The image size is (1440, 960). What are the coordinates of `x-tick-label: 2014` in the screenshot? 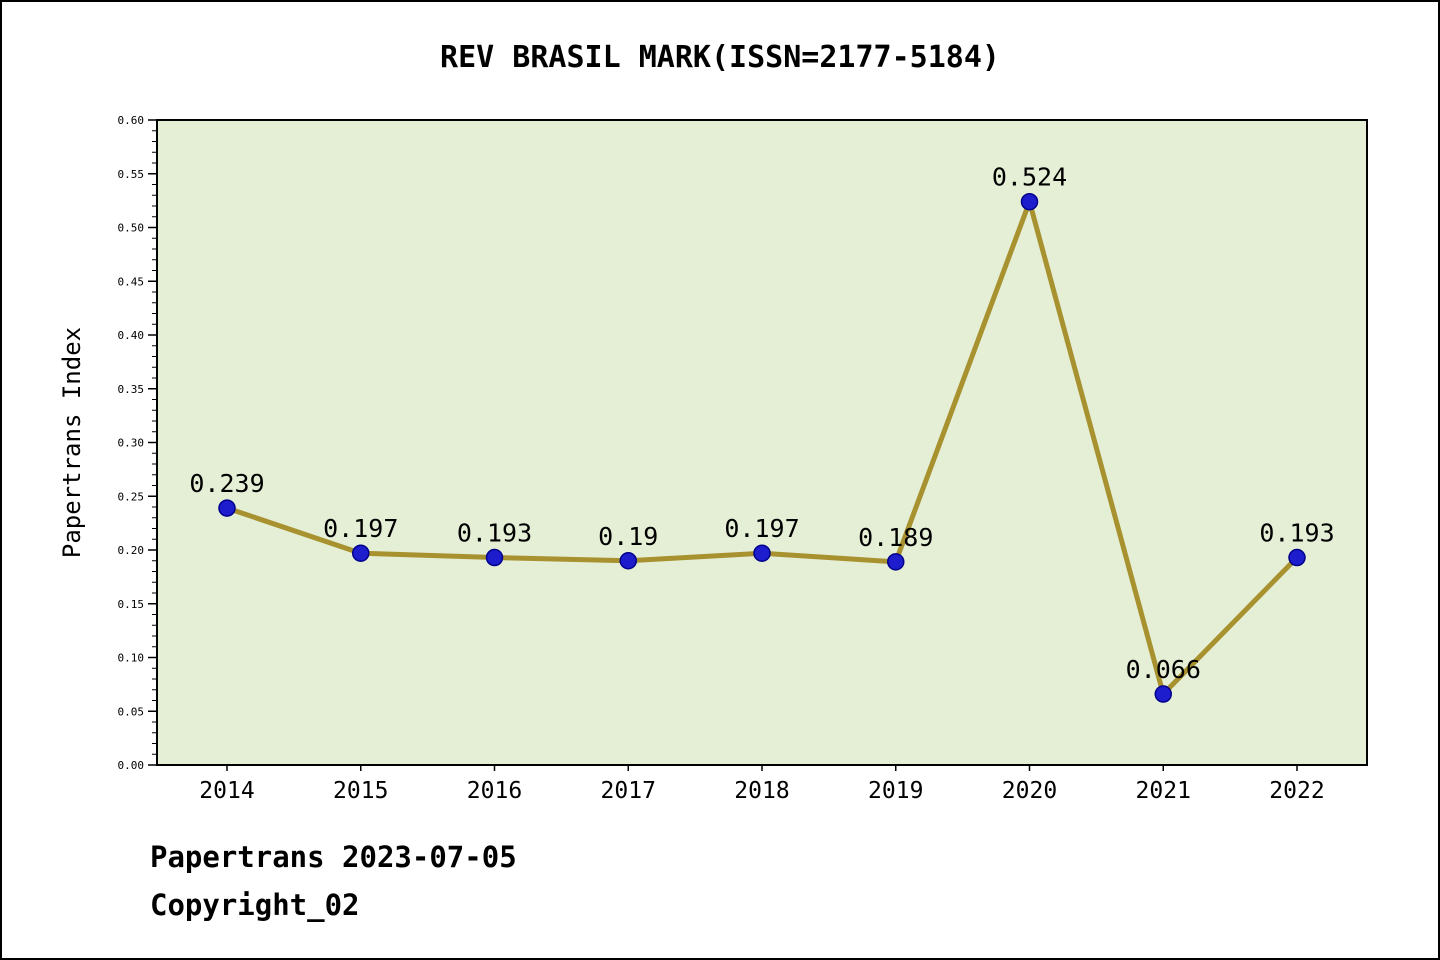 It's located at (226, 791).